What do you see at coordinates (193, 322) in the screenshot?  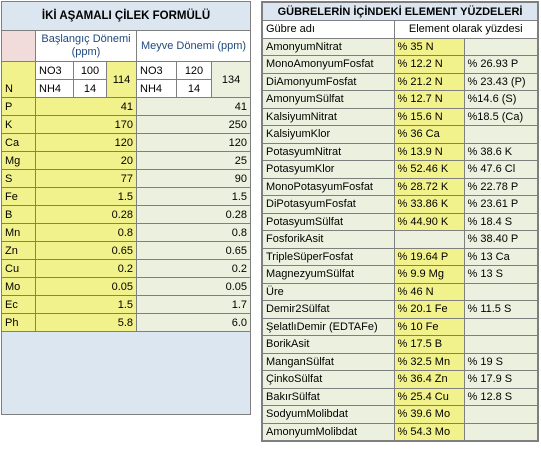 I see `stage2-value: 6.0` at bounding box center [193, 322].